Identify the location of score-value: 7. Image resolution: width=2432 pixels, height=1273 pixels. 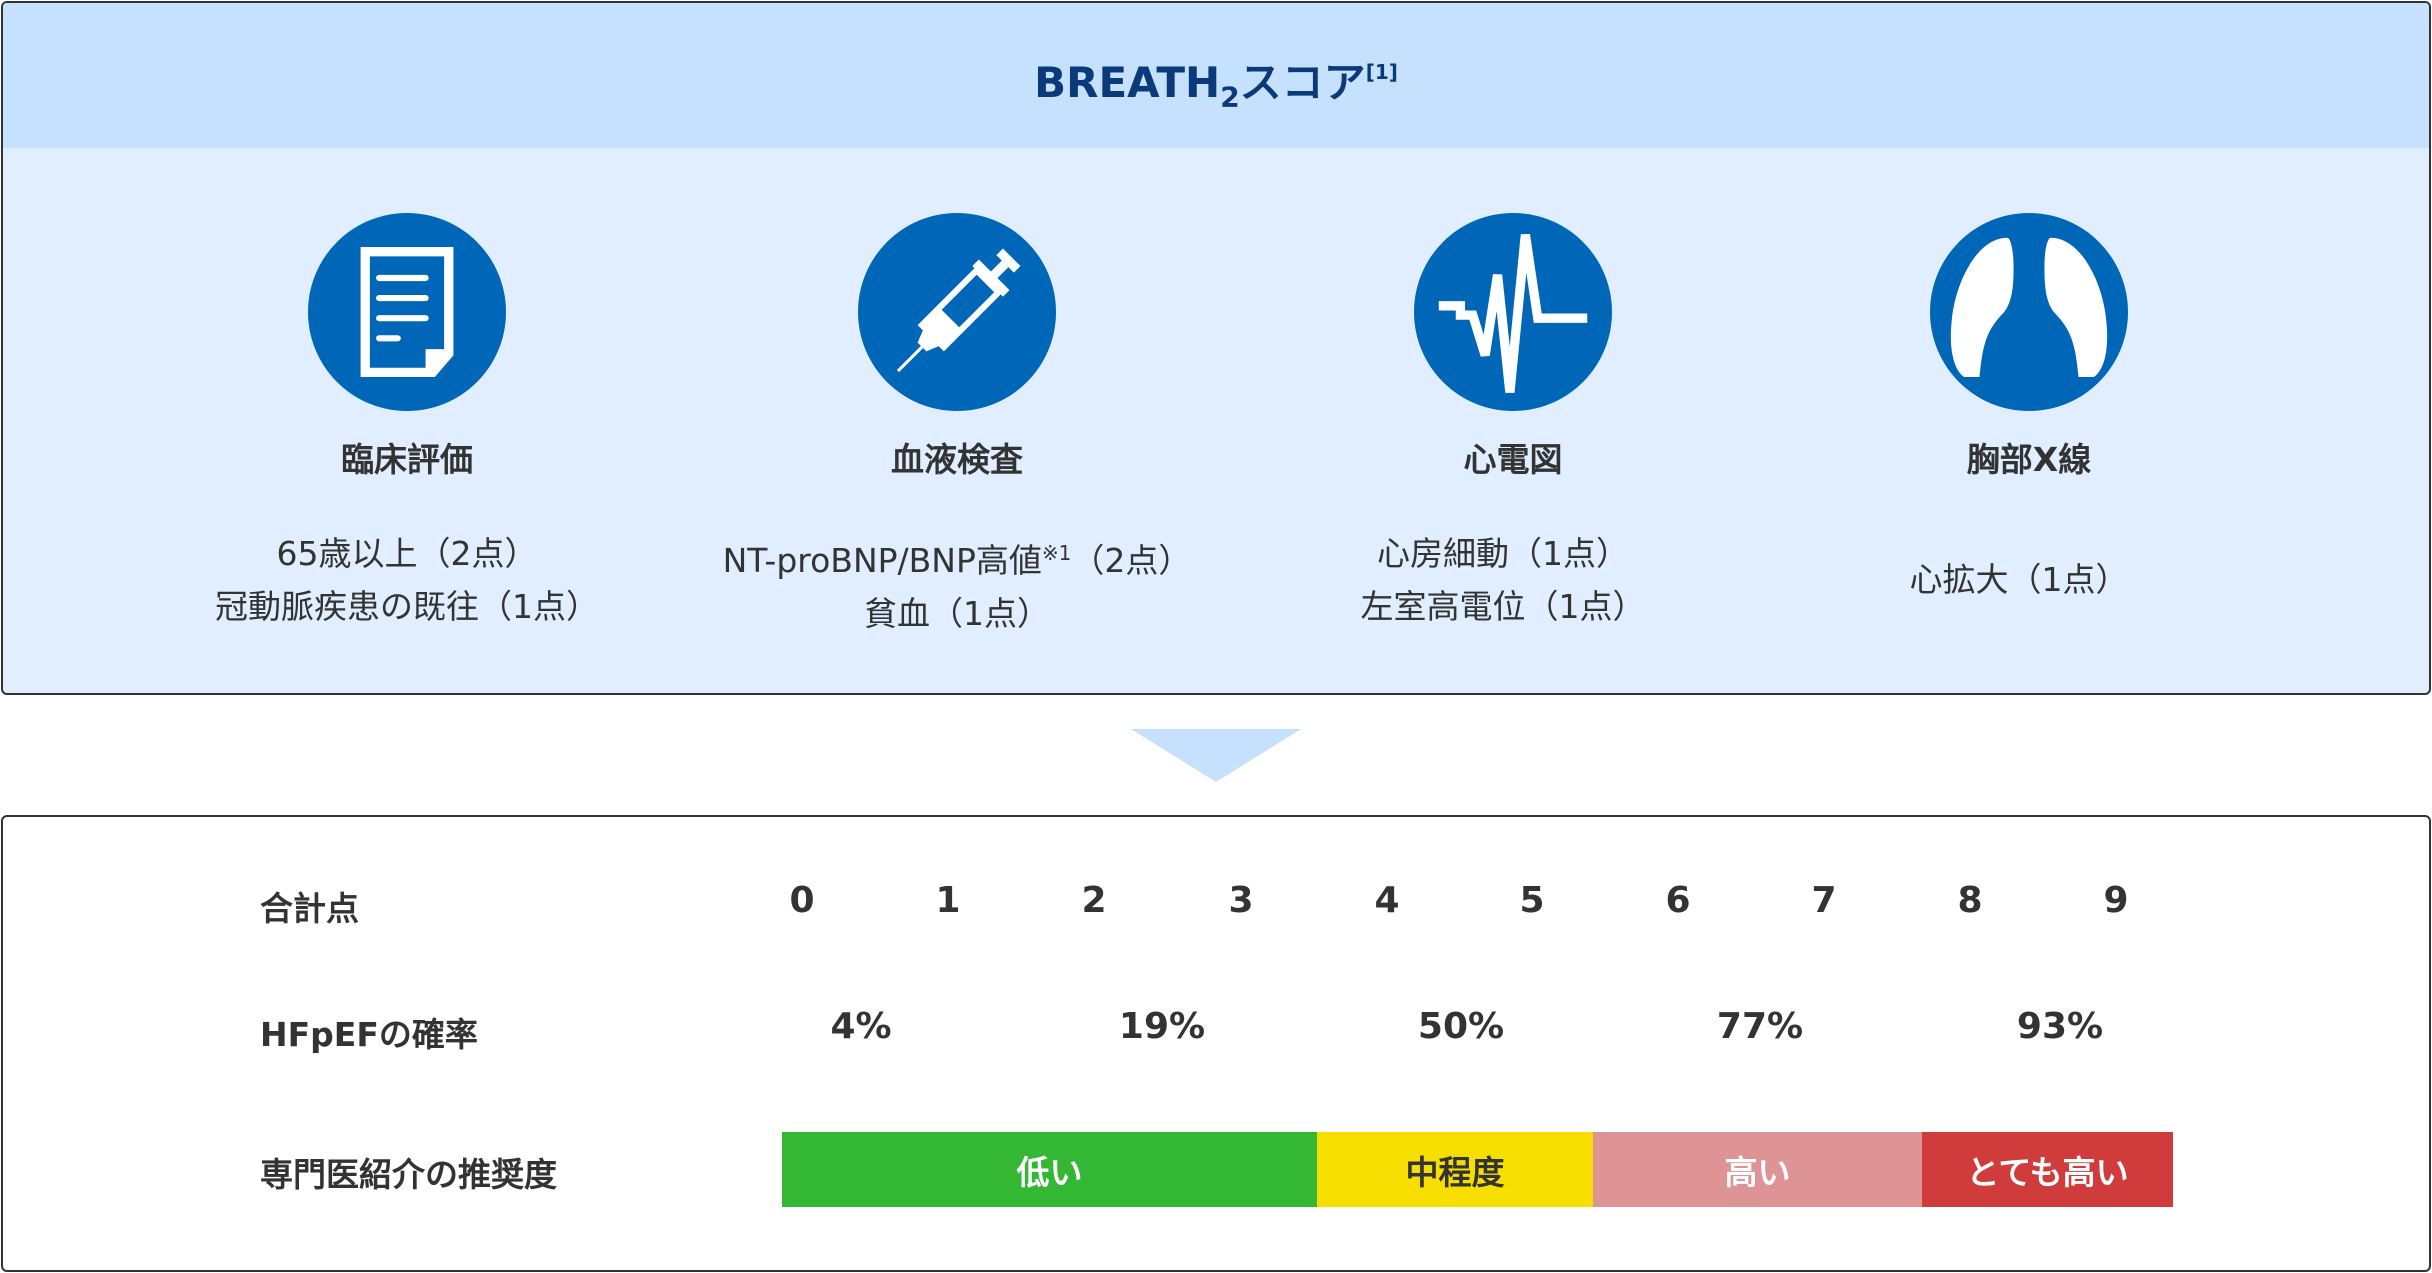
(1824, 900).